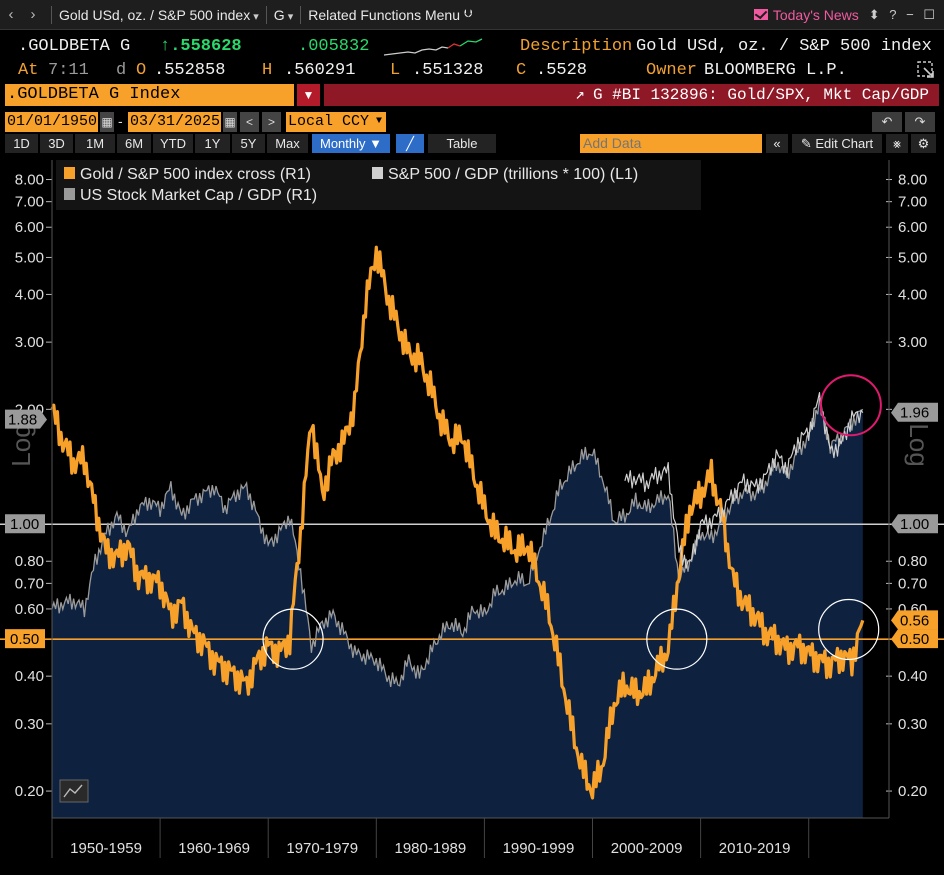 The image size is (944, 875). I want to click on currency-select: Local CCY ▼, so click(336, 122).